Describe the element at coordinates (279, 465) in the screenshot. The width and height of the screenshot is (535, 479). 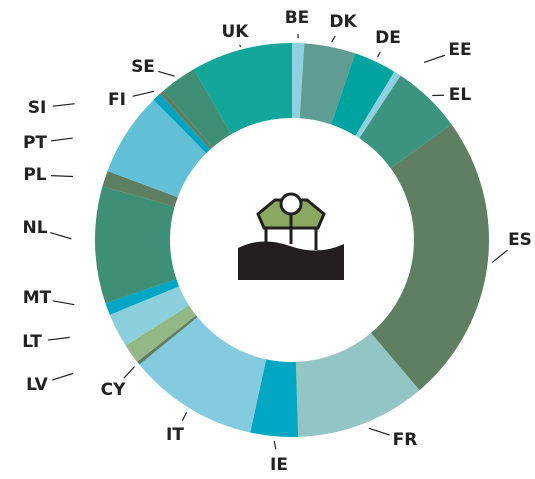
I see `segment-label: IE` at that location.